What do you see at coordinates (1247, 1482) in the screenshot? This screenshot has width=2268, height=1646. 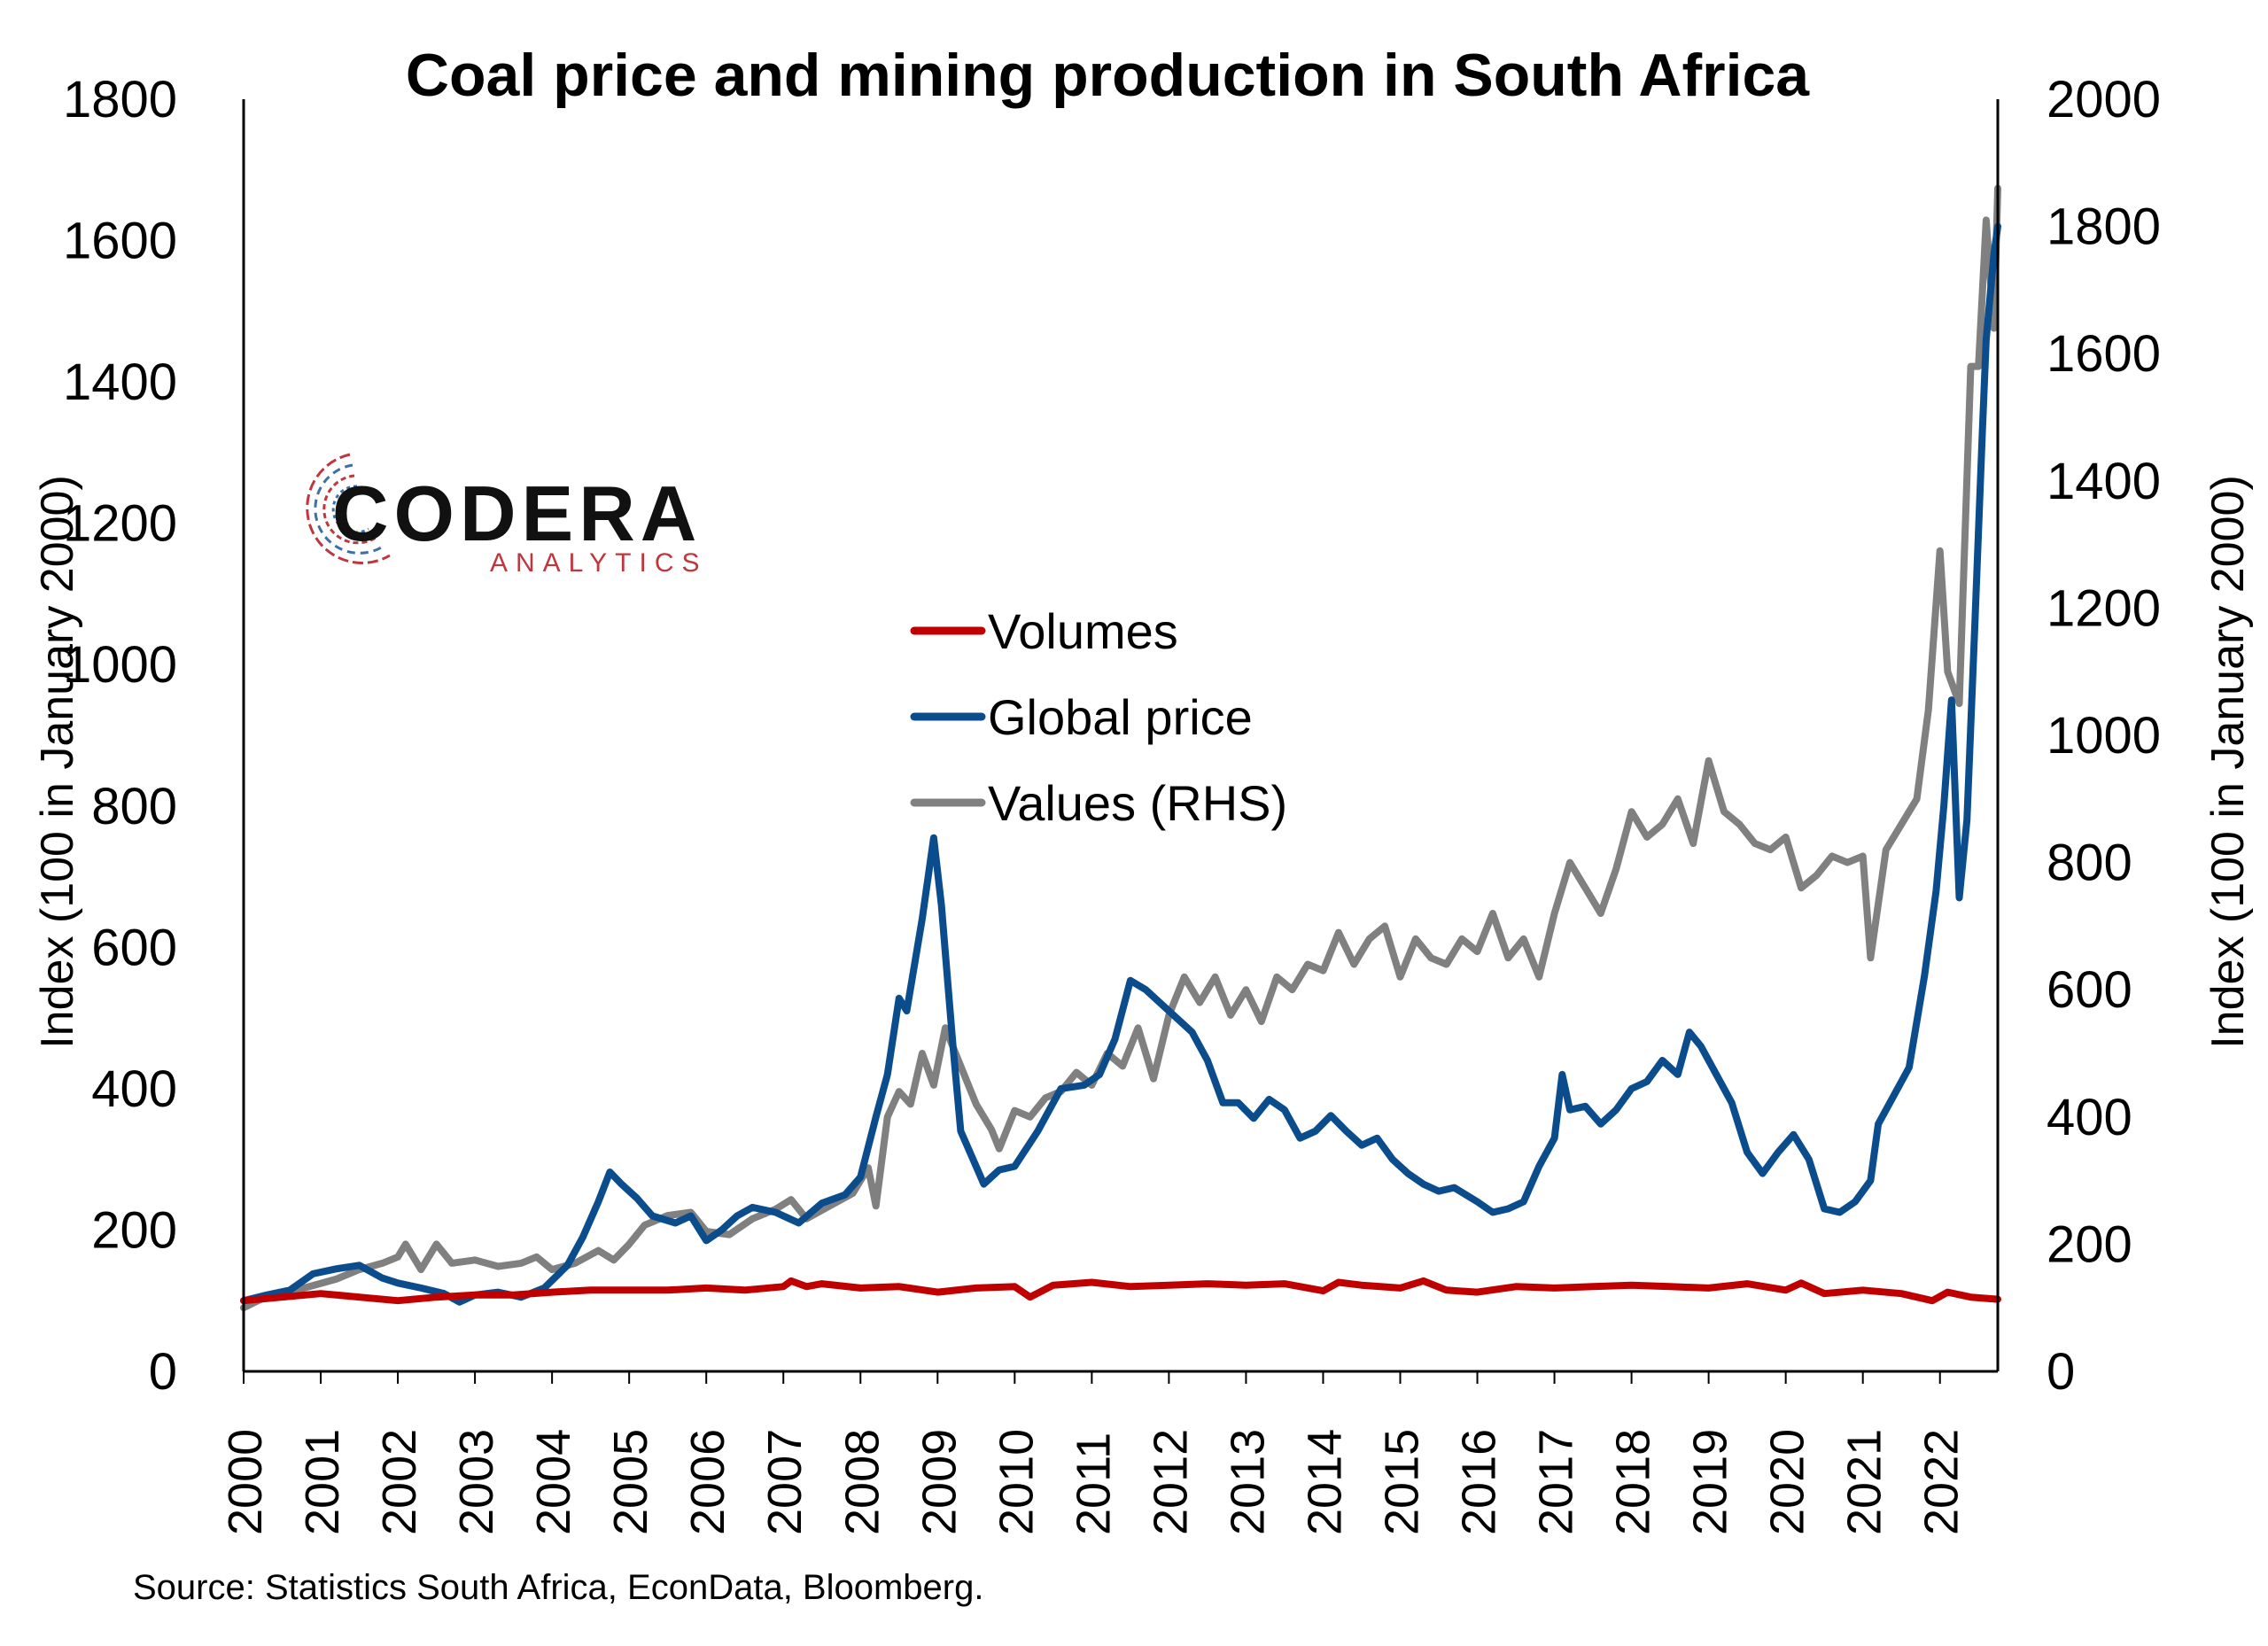 I see `x-tick-label: 2013` at bounding box center [1247, 1482].